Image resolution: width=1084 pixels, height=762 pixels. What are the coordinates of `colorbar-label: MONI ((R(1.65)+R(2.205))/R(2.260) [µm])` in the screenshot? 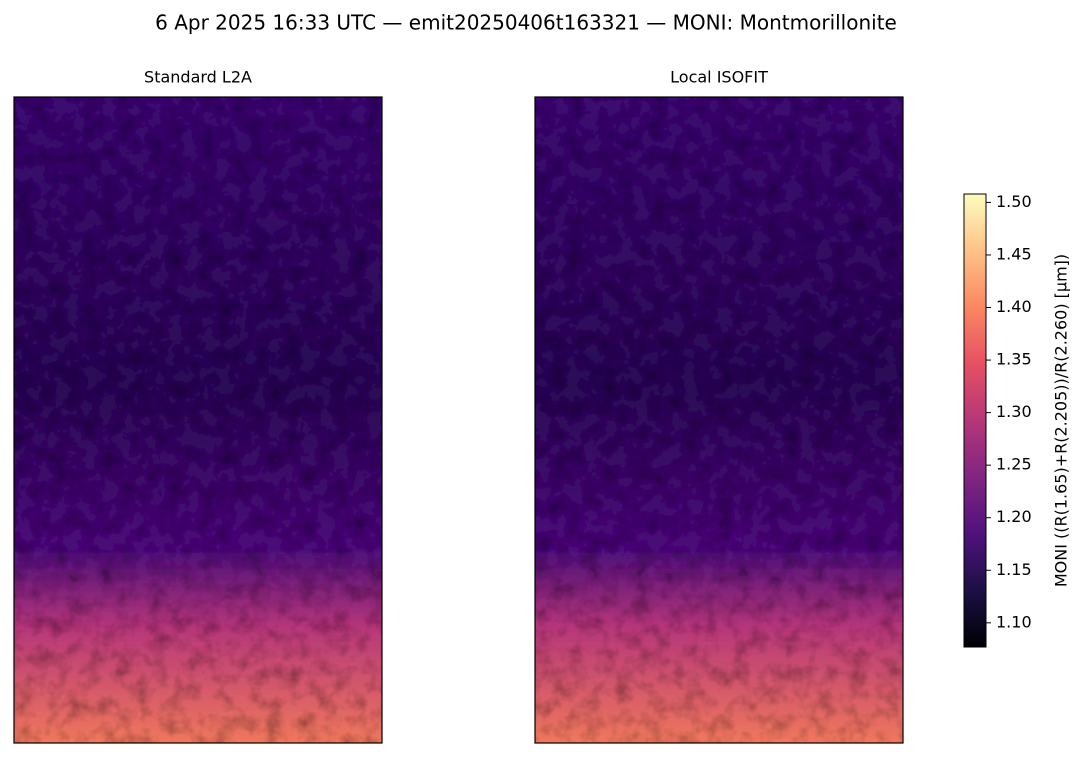 It's located at (1061, 420).